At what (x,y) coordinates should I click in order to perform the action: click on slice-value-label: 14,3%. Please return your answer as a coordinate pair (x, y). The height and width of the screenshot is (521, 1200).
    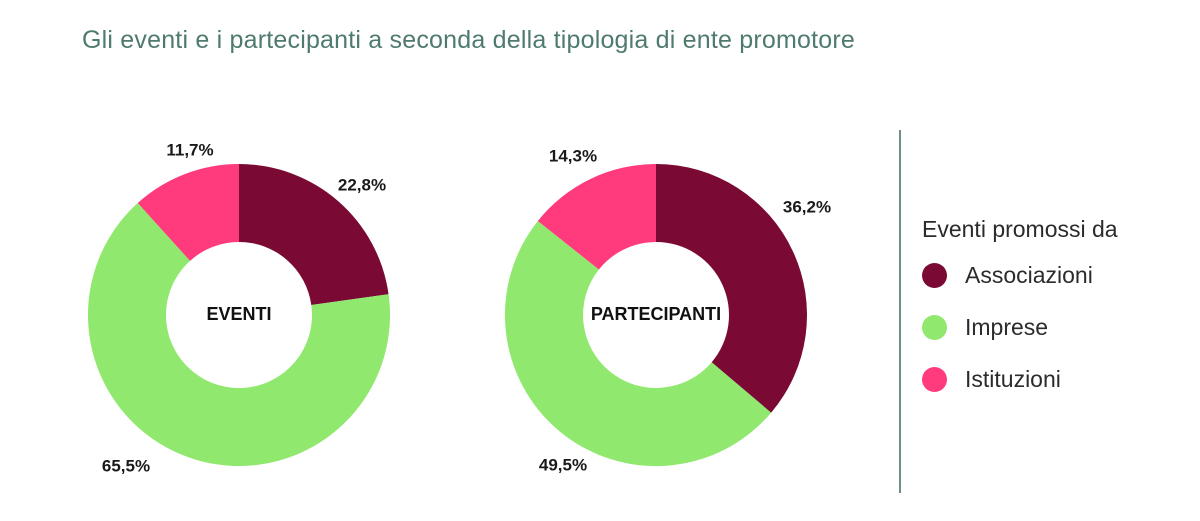
    Looking at the image, I should click on (573, 155).